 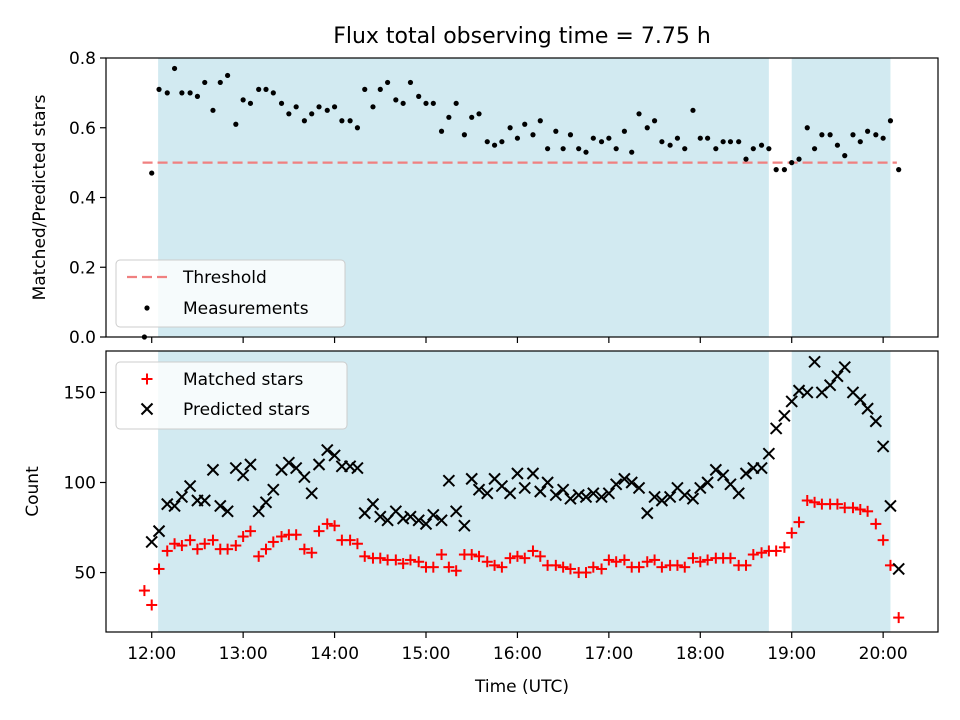 What do you see at coordinates (85, 574) in the screenshot?
I see `y-tick-label: 50` at bounding box center [85, 574].